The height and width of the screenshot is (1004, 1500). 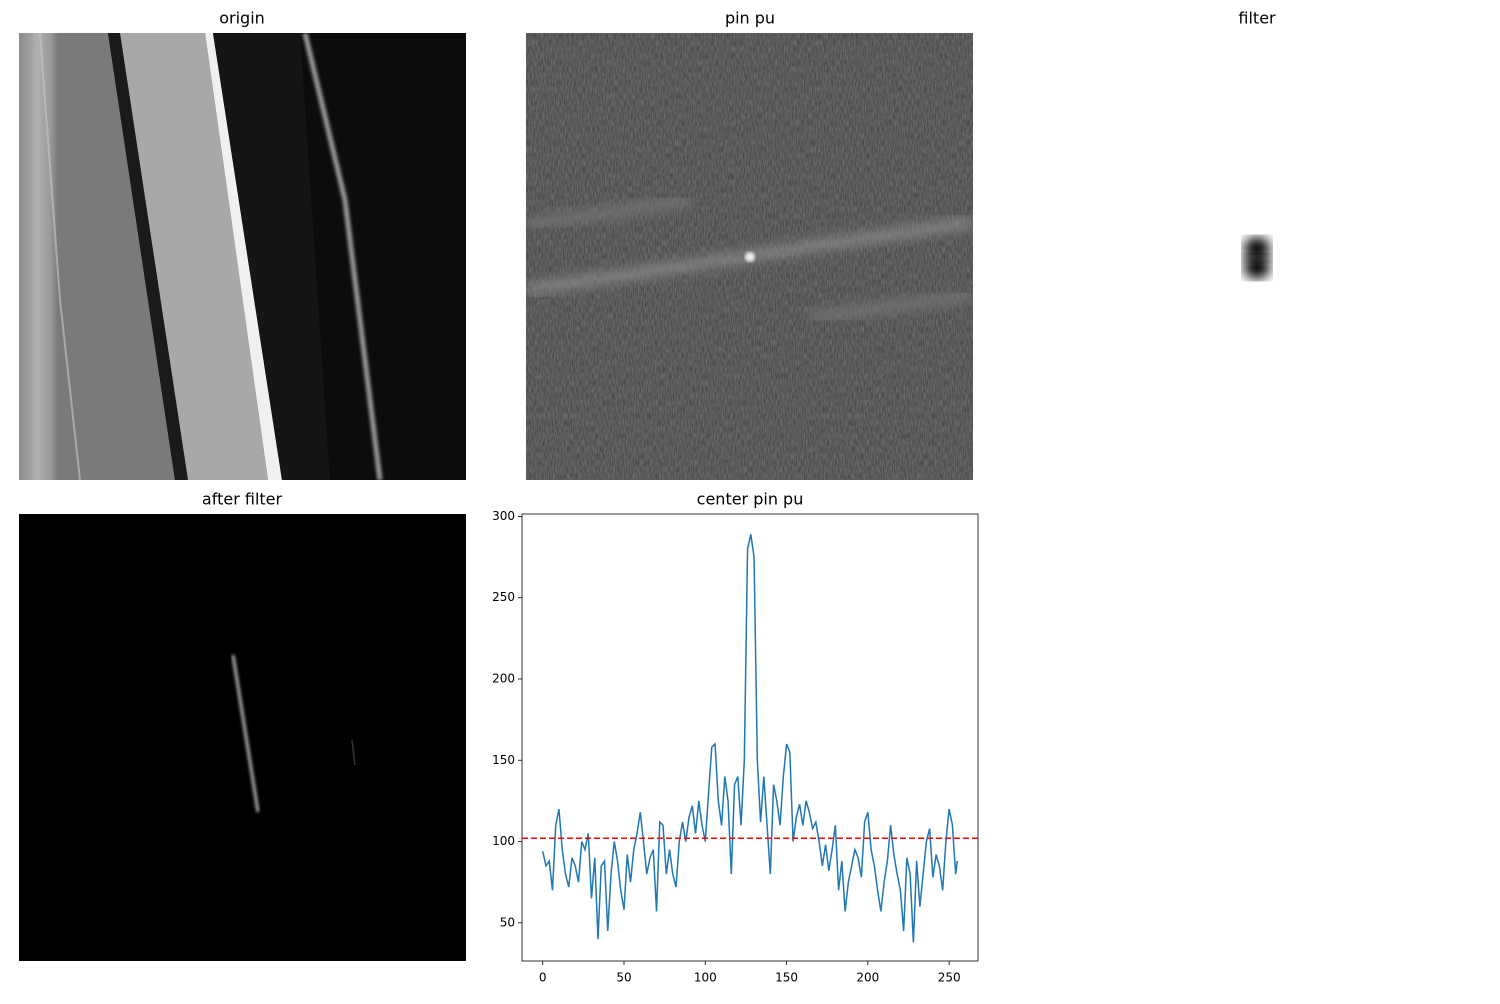 I want to click on x-tick-label: 250, so click(x=949, y=978).